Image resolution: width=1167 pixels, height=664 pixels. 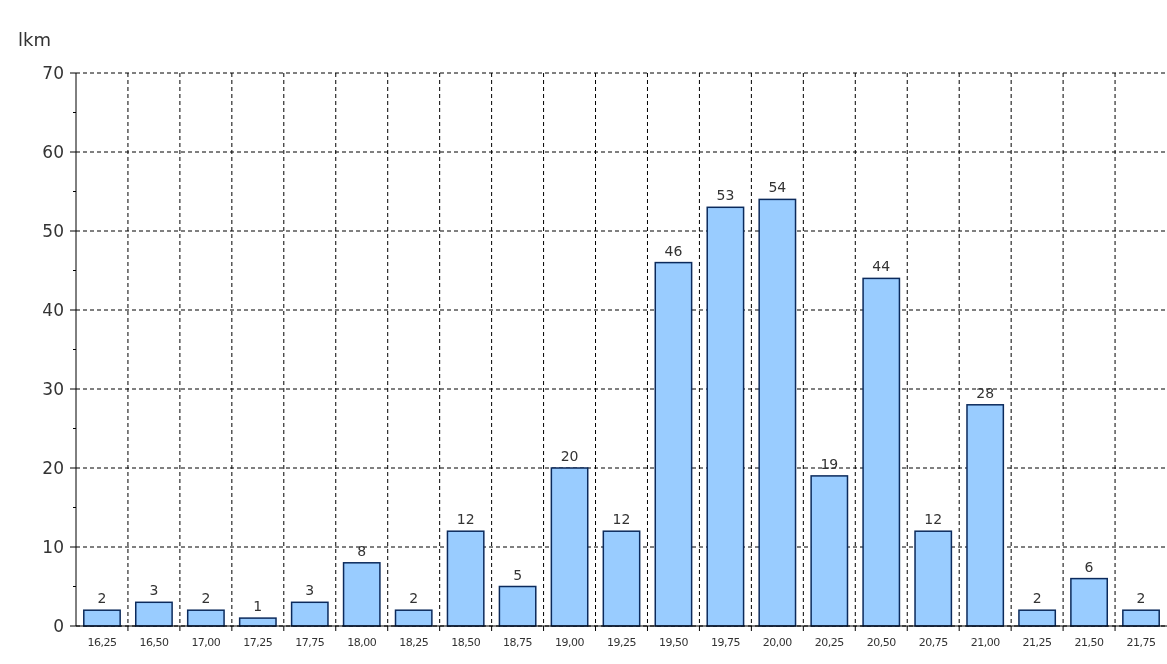 I want to click on x-tick-label: 16,50, so click(x=154, y=642).